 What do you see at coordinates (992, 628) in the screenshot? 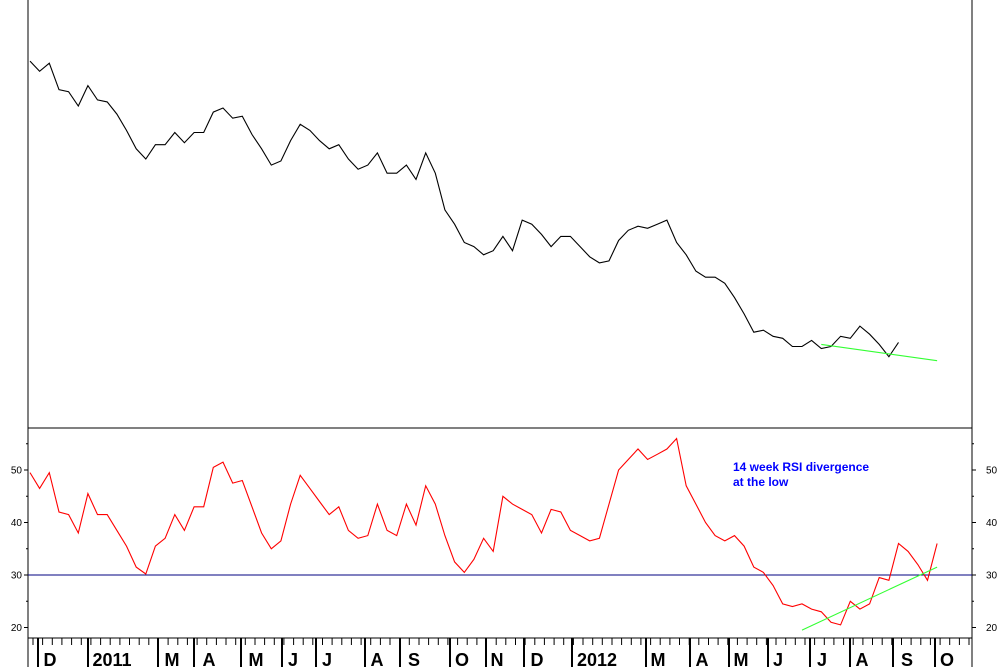
I see `ytick-right-label: 20` at bounding box center [992, 628].